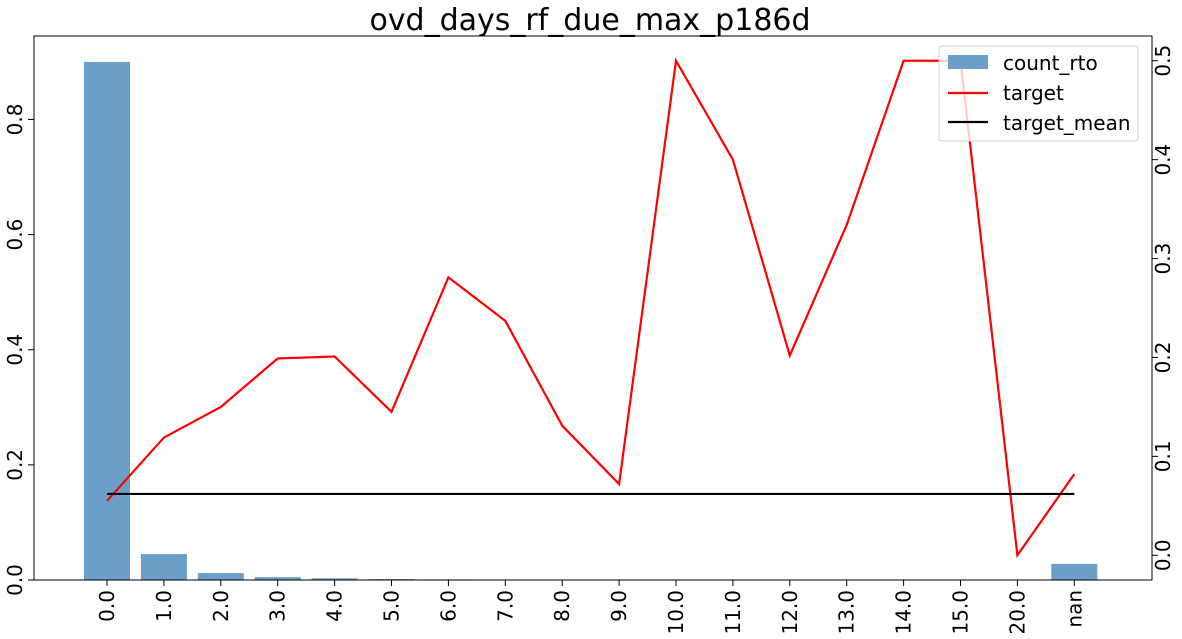  What do you see at coordinates (1163, 358) in the screenshot?
I see `right-tick-label-2: 0.2` at bounding box center [1163, 358].